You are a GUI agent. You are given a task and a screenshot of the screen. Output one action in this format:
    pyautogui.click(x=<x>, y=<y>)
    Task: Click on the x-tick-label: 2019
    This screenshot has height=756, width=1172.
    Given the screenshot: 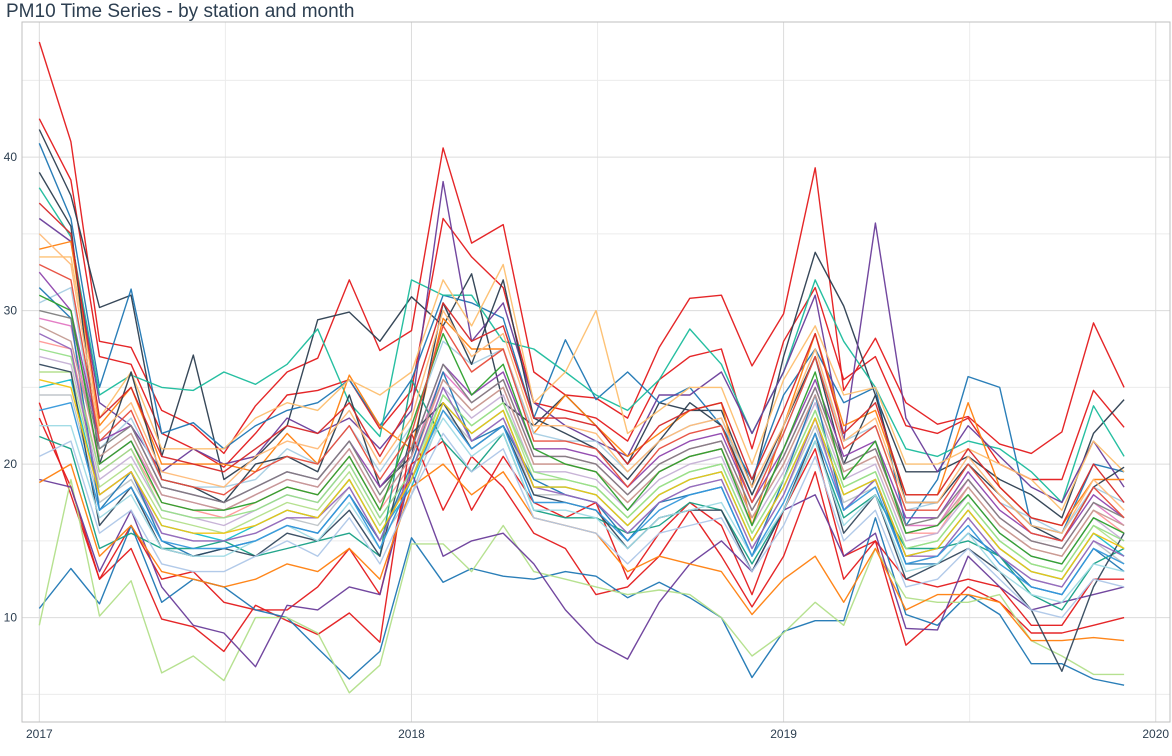 What is the action you would take?
    pyautogui.click(x=783, y=734)
    